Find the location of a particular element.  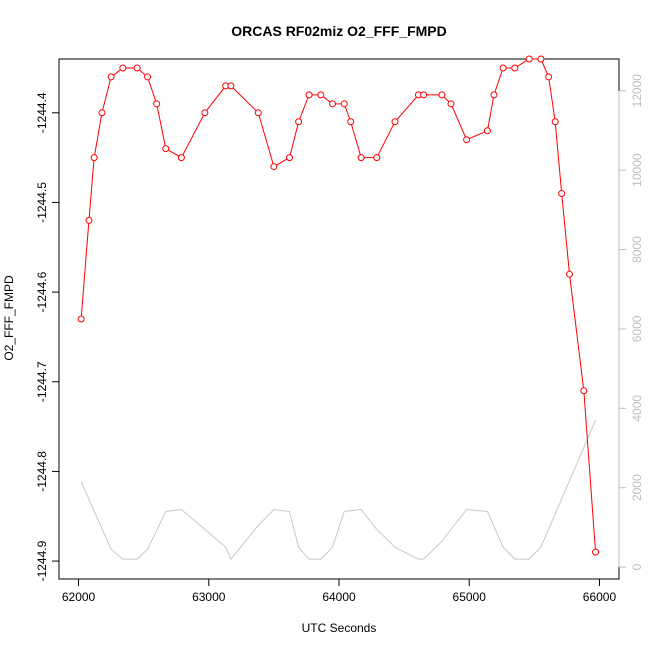

y-axis-right: 0 2000 4000 6000 8000 10000 12000 is located at coordinates (631, 322).